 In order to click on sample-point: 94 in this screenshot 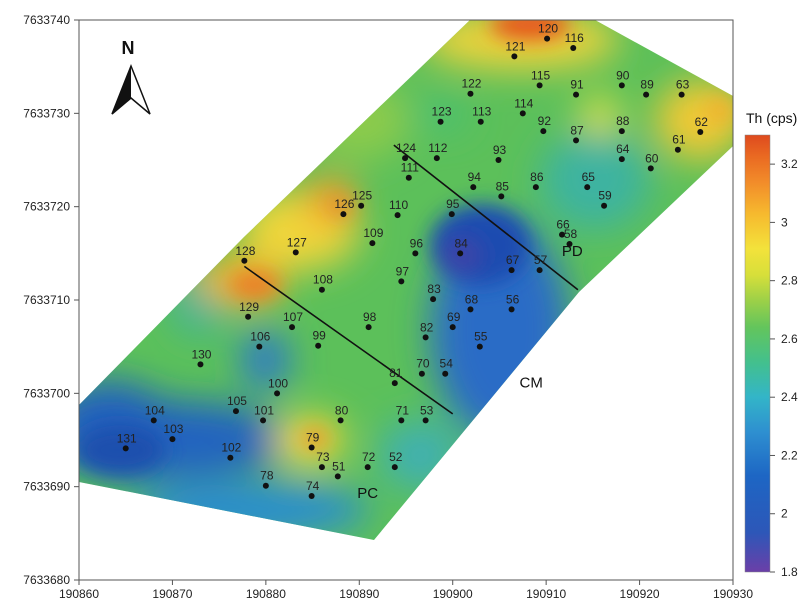, I will do `click(474, 180)`.